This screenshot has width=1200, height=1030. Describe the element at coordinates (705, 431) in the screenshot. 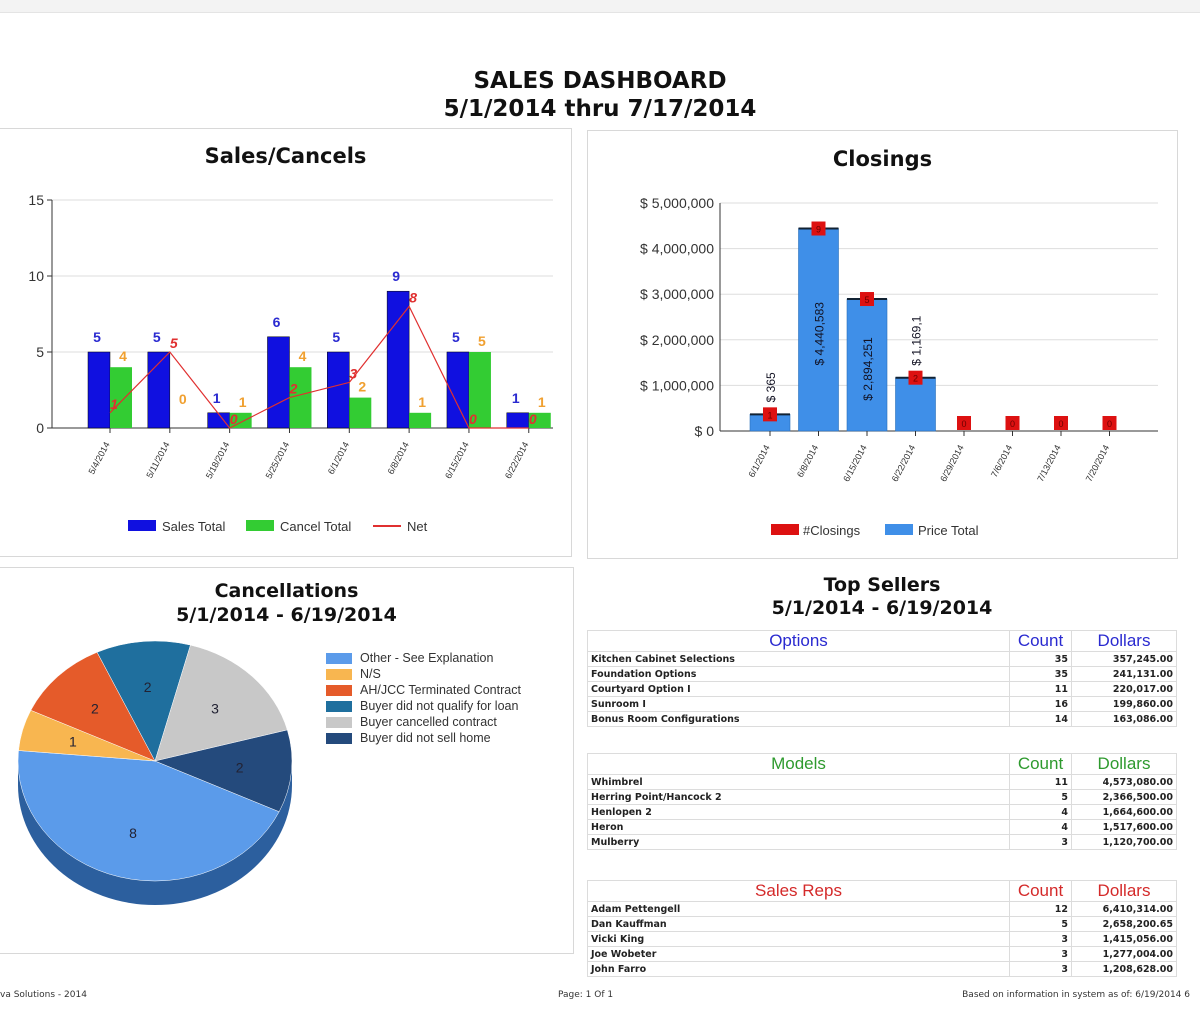

I see `y-tick-label: $ 0` at that location.